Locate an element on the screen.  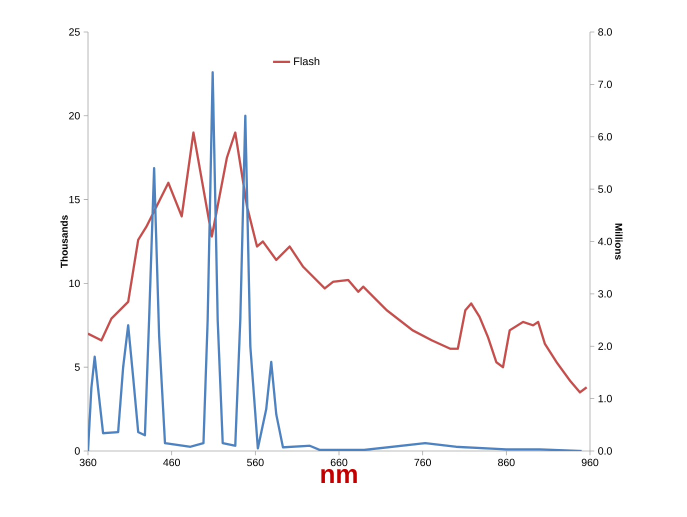
x-tick-label: 560 is located at coordinates (255, 462).